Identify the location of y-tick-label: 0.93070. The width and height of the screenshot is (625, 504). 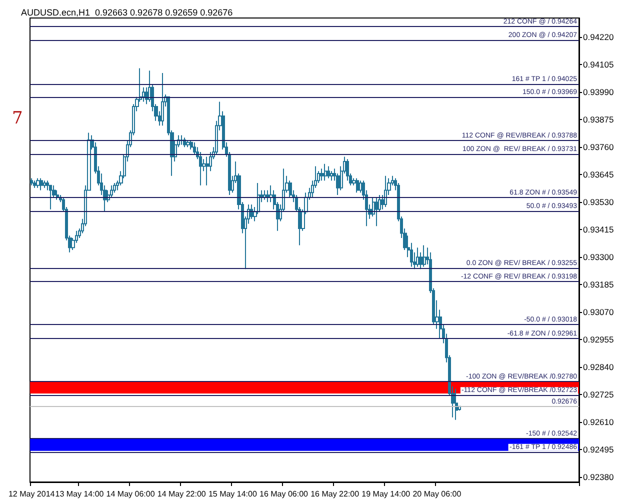
(598, 312).